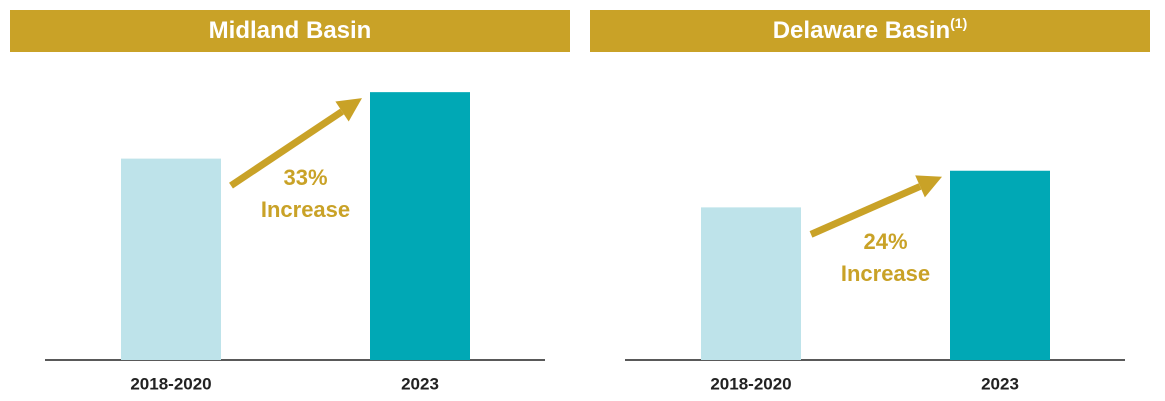 This screenshot has height=401, width=1165. What do you see at coordinates (885, 241) in the screenshot?
I see `annotation: 24%` at bounding box center [885, 241].